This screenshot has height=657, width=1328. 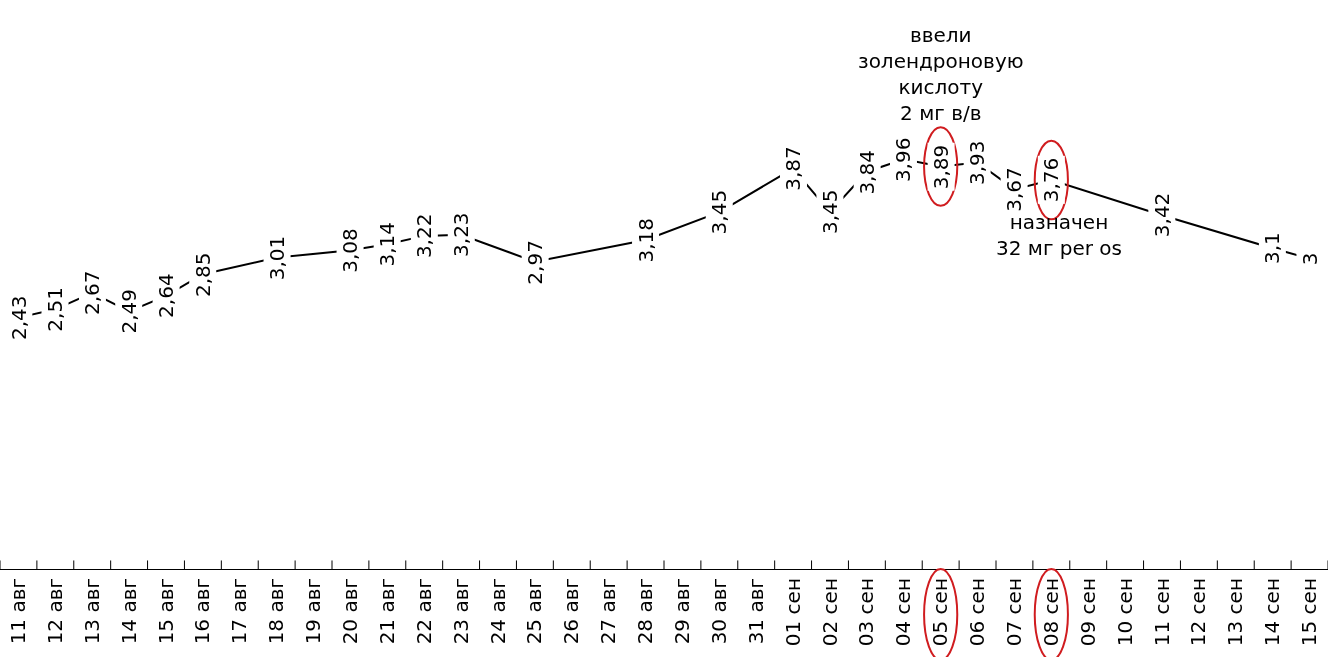 What do you see at coordinates (424, 236) in the screenshot?
I see `data-label: 3,22` at bounding box center [424, 236].